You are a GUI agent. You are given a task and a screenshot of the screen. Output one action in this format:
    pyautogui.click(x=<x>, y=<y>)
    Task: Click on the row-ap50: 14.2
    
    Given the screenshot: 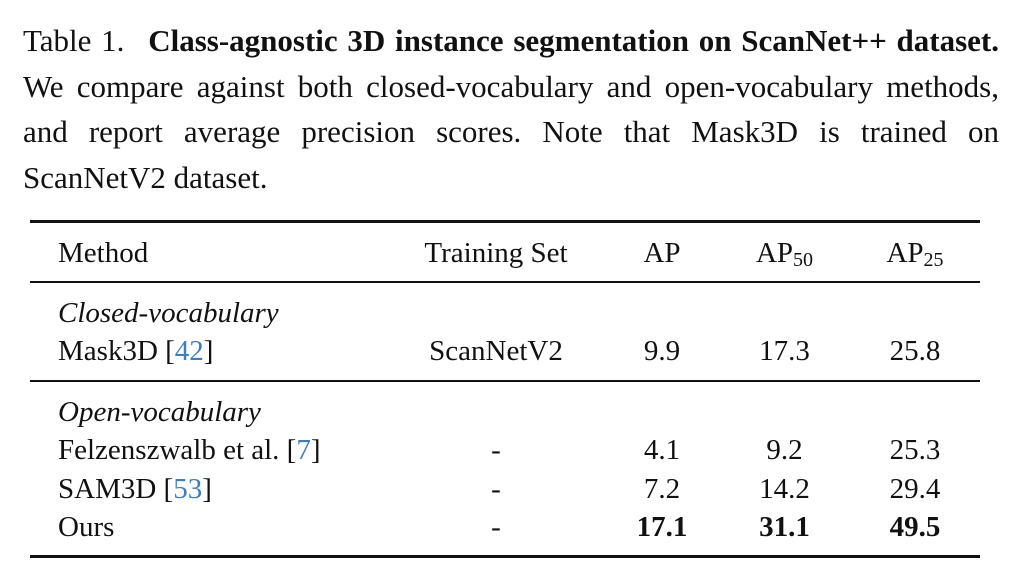 What is the action you would take?
    pyautogui.click(x=784, y=489)
    